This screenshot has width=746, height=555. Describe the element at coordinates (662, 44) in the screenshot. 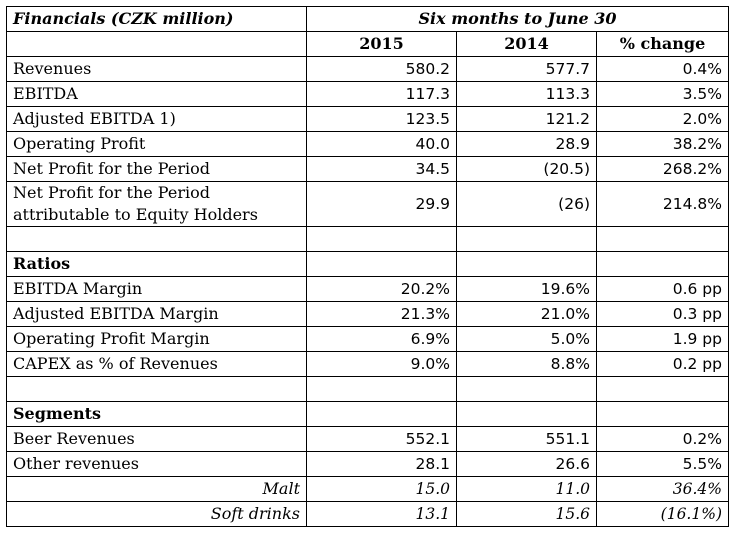

I see `col-header-change: % change` at that location.